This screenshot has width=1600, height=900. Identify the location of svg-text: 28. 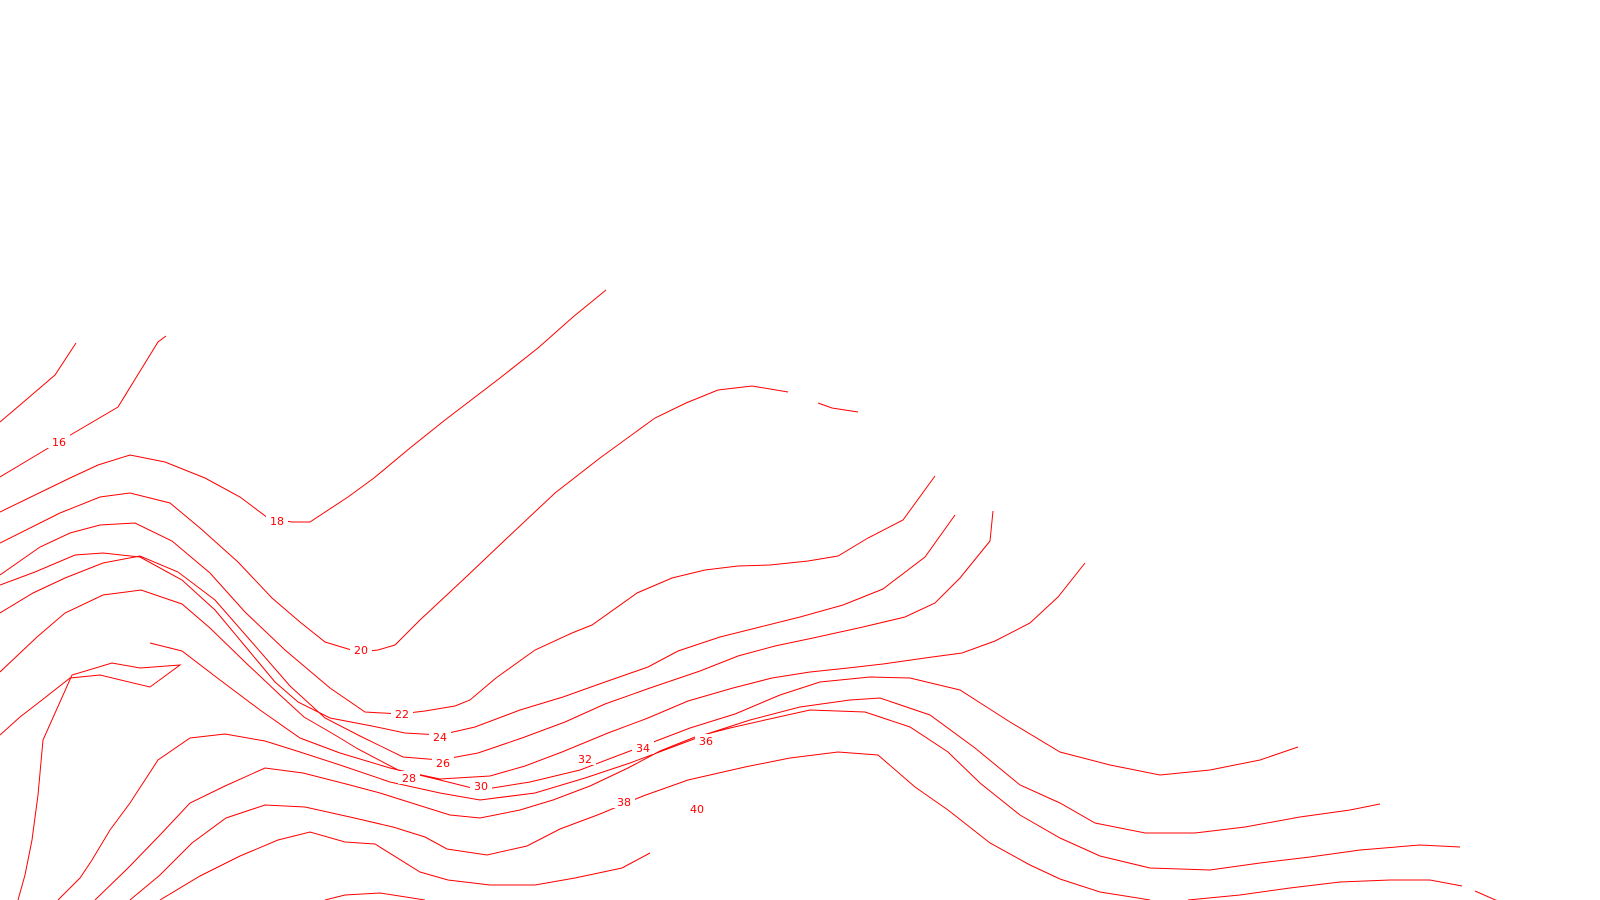
(409, 778).